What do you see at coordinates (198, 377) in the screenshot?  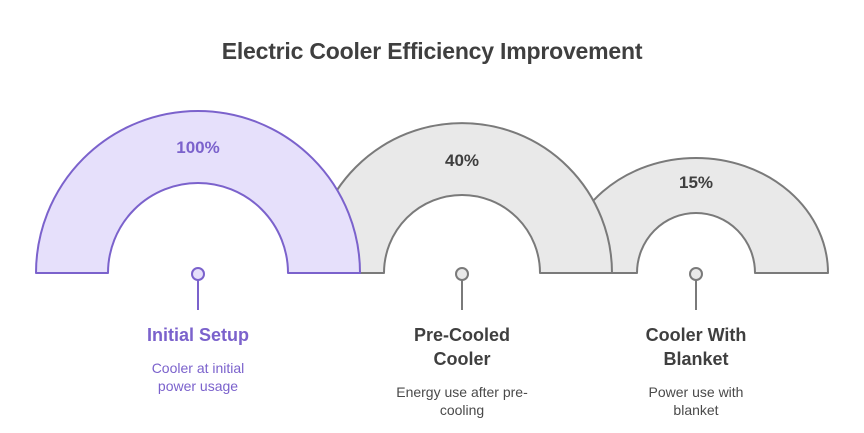 I see `description-initial-setup: Cooler at initial power usage` at bounding box center [198, 377].